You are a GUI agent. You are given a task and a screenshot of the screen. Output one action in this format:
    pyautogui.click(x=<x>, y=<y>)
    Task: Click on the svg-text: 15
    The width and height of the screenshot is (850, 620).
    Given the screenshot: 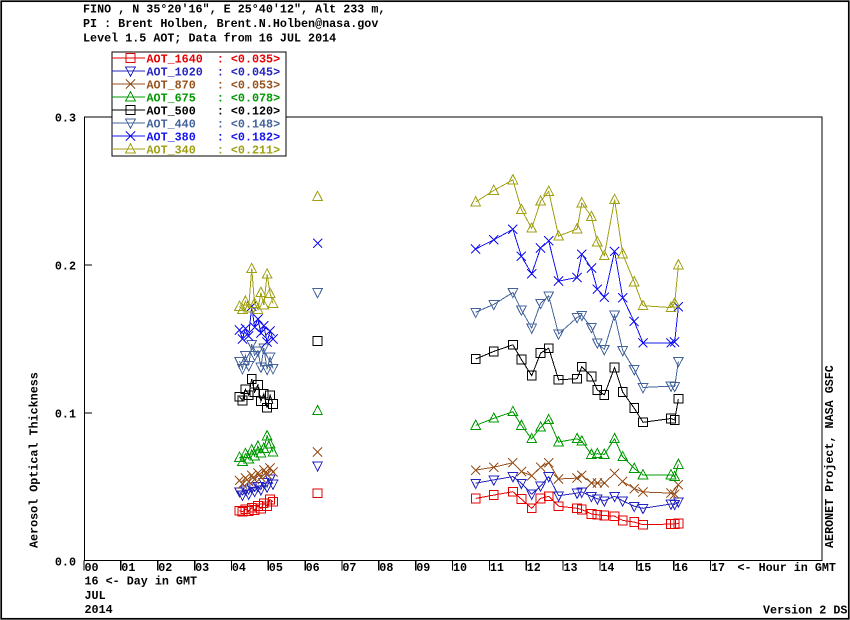 What is the action you would take?
    pyautogui.click(x=644, y=568)
    